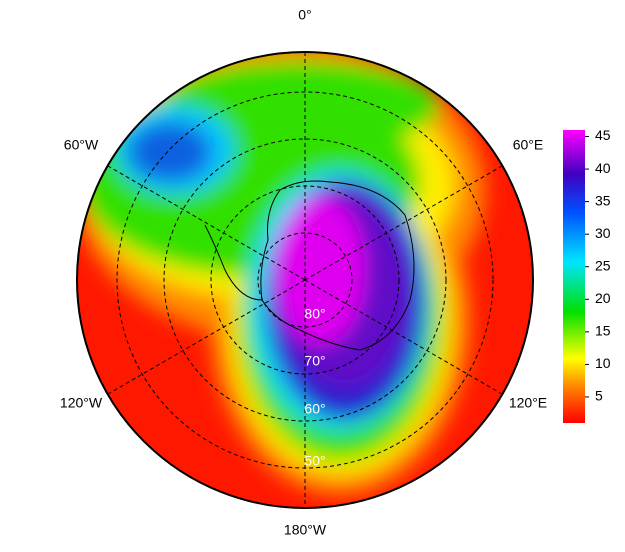 The width and height of the screenshot is (625, 552). I want to click on lon-label: 180°W, so click(305, 530).